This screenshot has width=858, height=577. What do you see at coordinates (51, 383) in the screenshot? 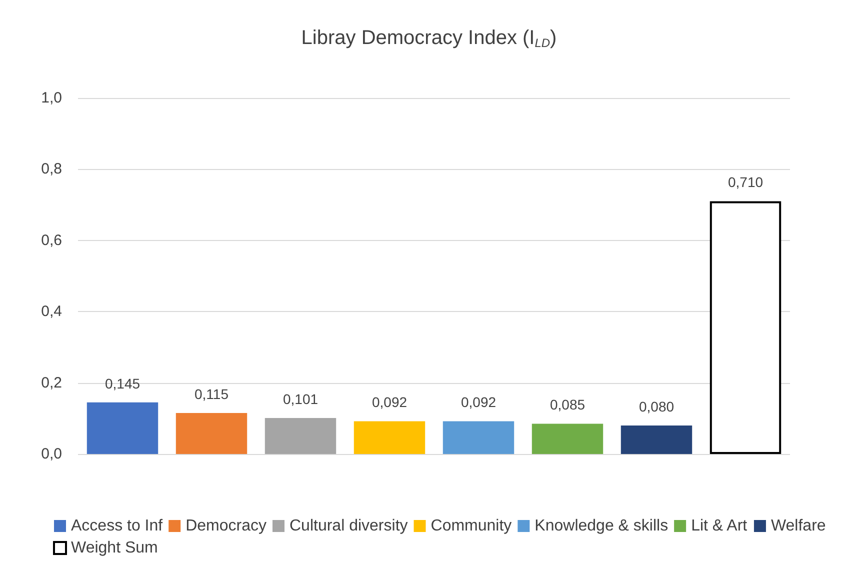
I see `y-tick-label: 0,2` at bounding box center [51, 383].